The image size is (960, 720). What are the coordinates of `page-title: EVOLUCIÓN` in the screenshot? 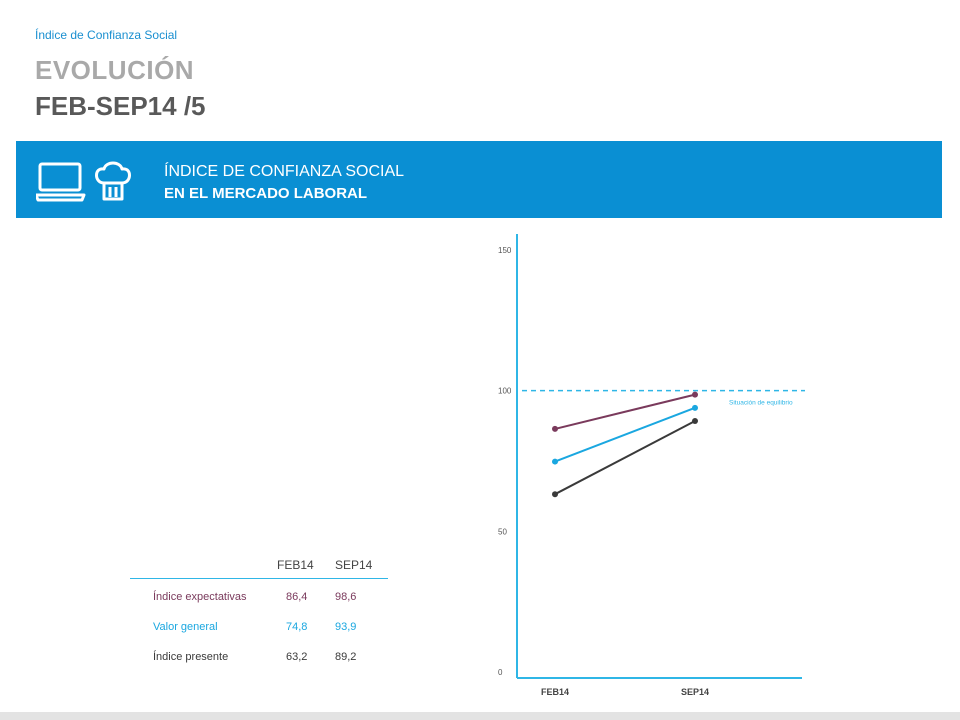 It's located at (115, 70).